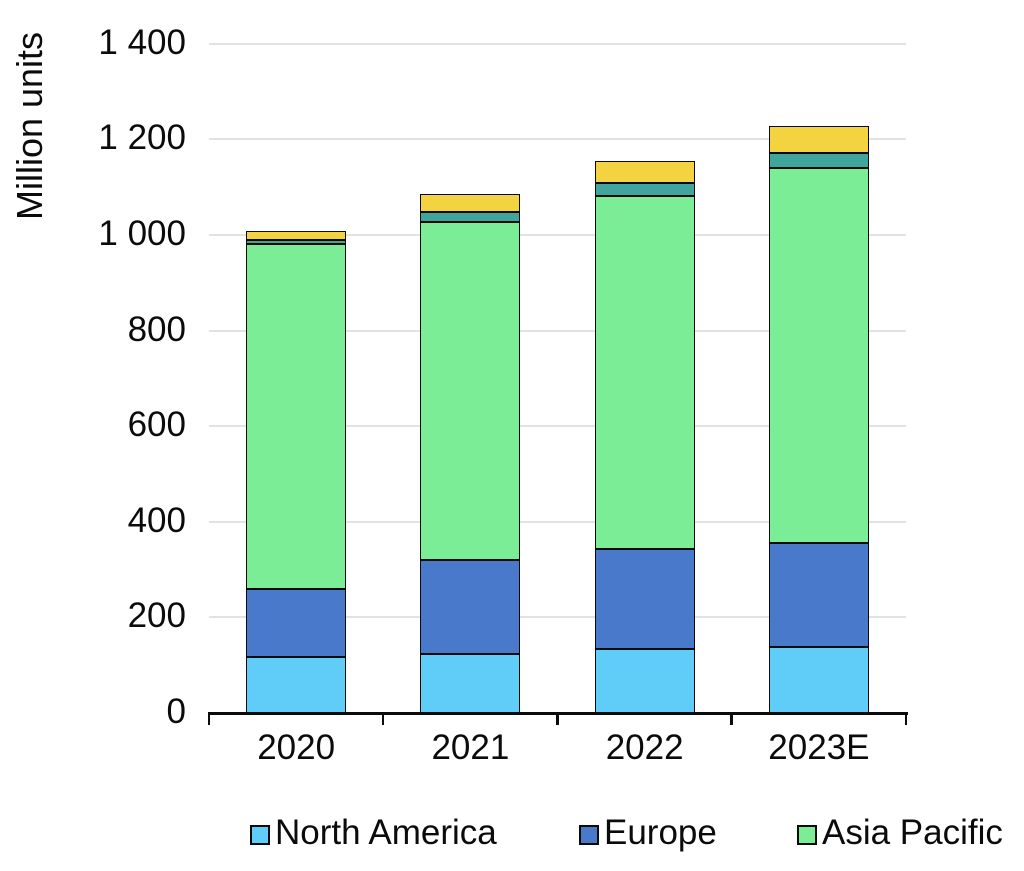 Image resolution: width=1024 pixels, height=871 pixels. What do you see at coordinates (818, 160) in the screenshot?
I see `bar-segment-unlabeled-3-2023e` at bounding box center [818, 160].